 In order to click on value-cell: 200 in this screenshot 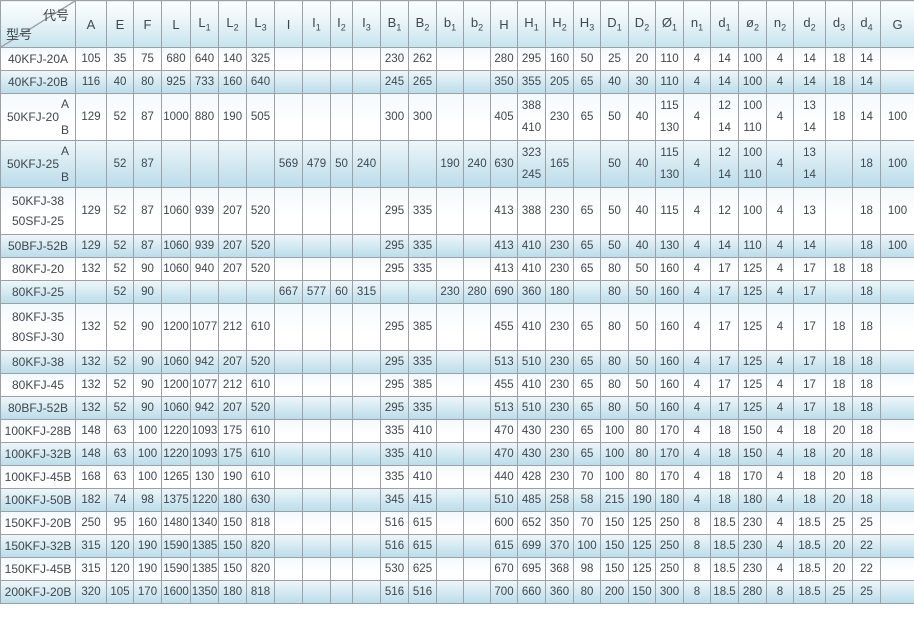, I will do `click(614, 592)`.